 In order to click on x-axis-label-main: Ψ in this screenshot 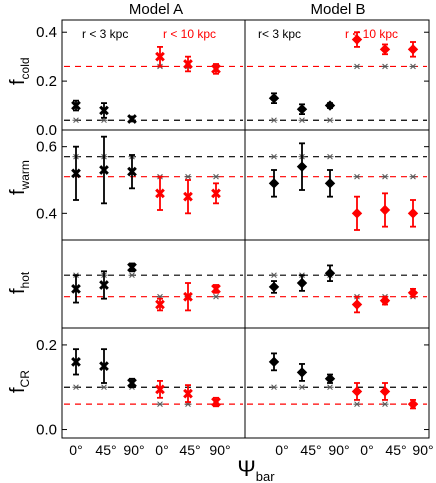, I will do `click(246, 468)`.